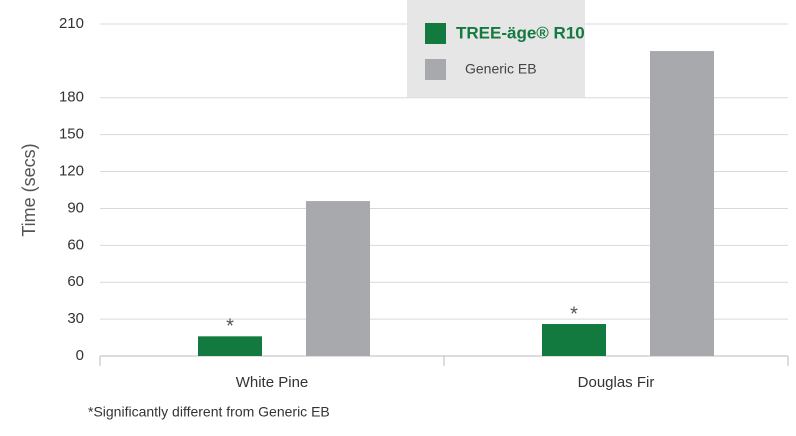 The width and height of the screenshot is (796, 436). I want to click on x-tick-label: White Pine, so click(272, 382).